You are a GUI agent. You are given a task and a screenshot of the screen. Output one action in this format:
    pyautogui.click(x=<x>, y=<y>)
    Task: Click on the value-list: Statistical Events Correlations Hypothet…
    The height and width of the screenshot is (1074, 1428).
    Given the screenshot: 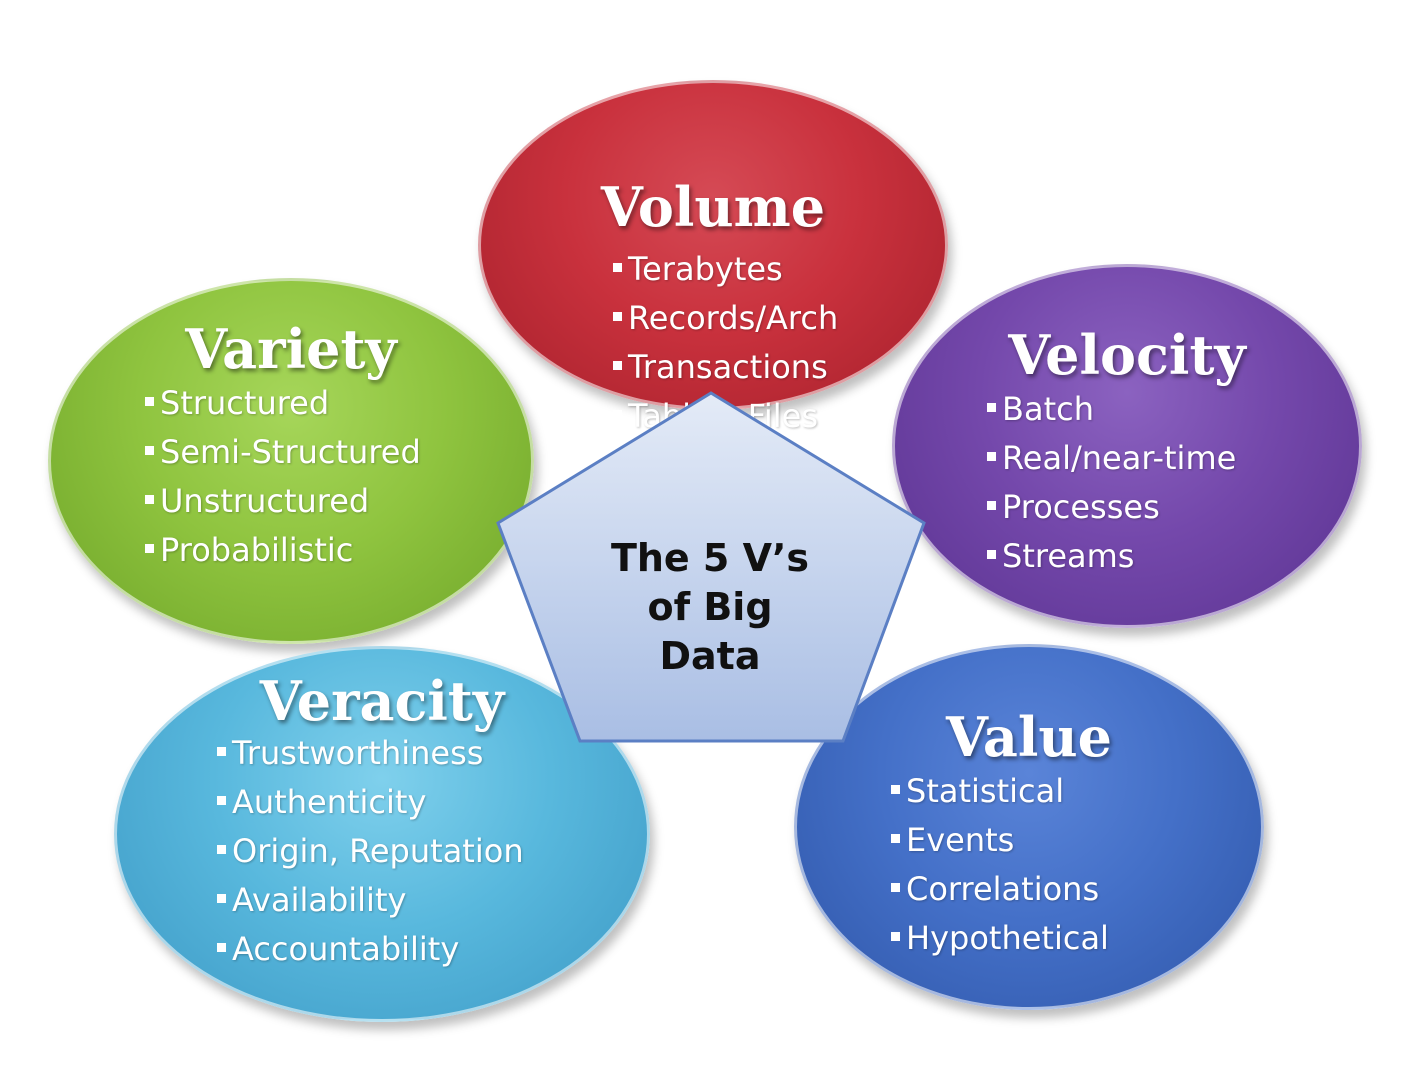 What is the action you would take?
    pyautogui.click(x=1000, y=865)
    